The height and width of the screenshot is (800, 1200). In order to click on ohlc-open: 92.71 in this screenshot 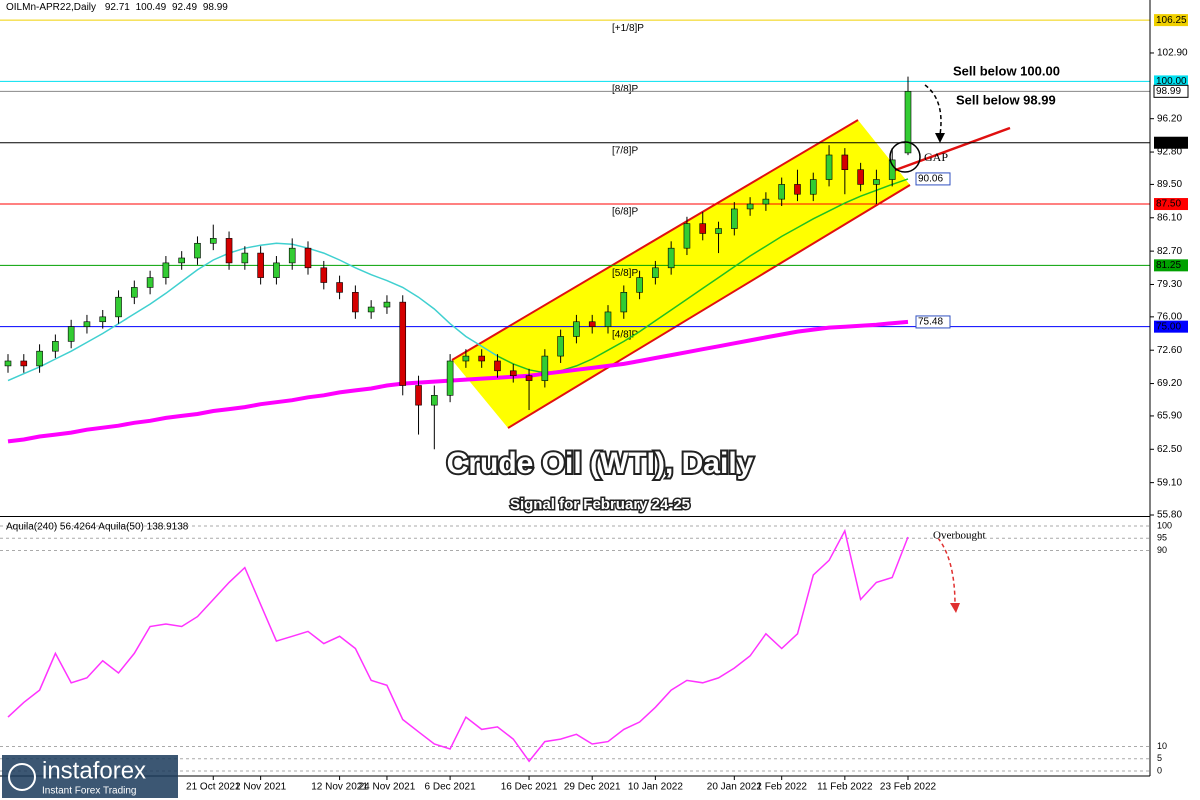, I will do `click(117, 7)`.